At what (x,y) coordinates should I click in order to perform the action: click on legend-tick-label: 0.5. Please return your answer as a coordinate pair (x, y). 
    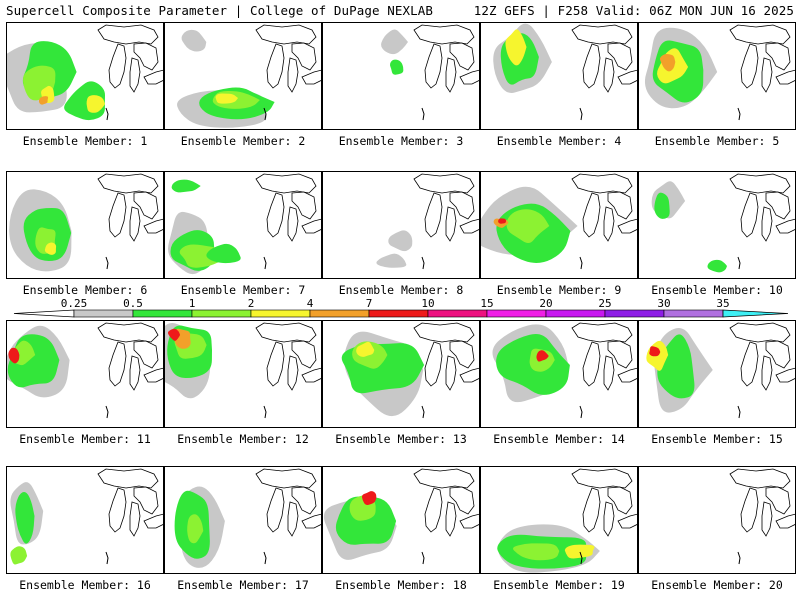
    Looking at the image, I should click on (133, 303).